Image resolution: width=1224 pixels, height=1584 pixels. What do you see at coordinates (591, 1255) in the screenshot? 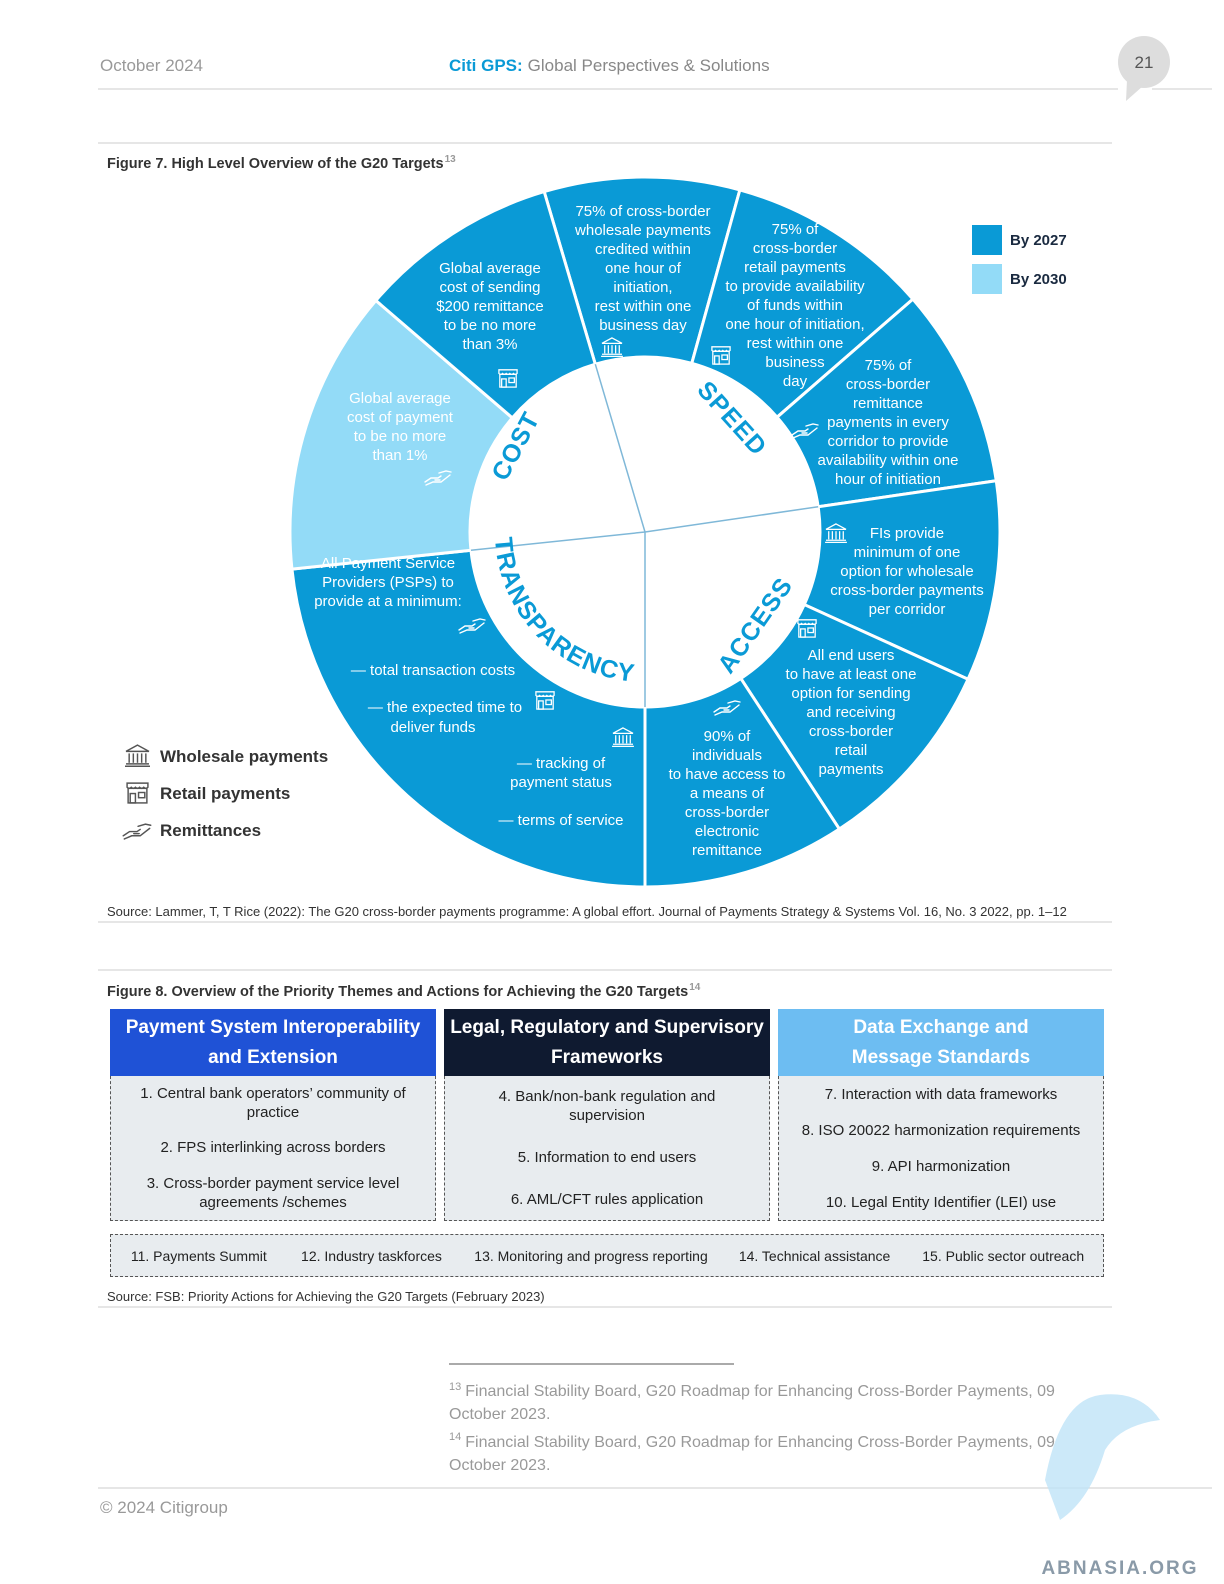
I see `cross-cutting-item: 13. Monitoring and progress reporting` at bounding box center [591, 1255].